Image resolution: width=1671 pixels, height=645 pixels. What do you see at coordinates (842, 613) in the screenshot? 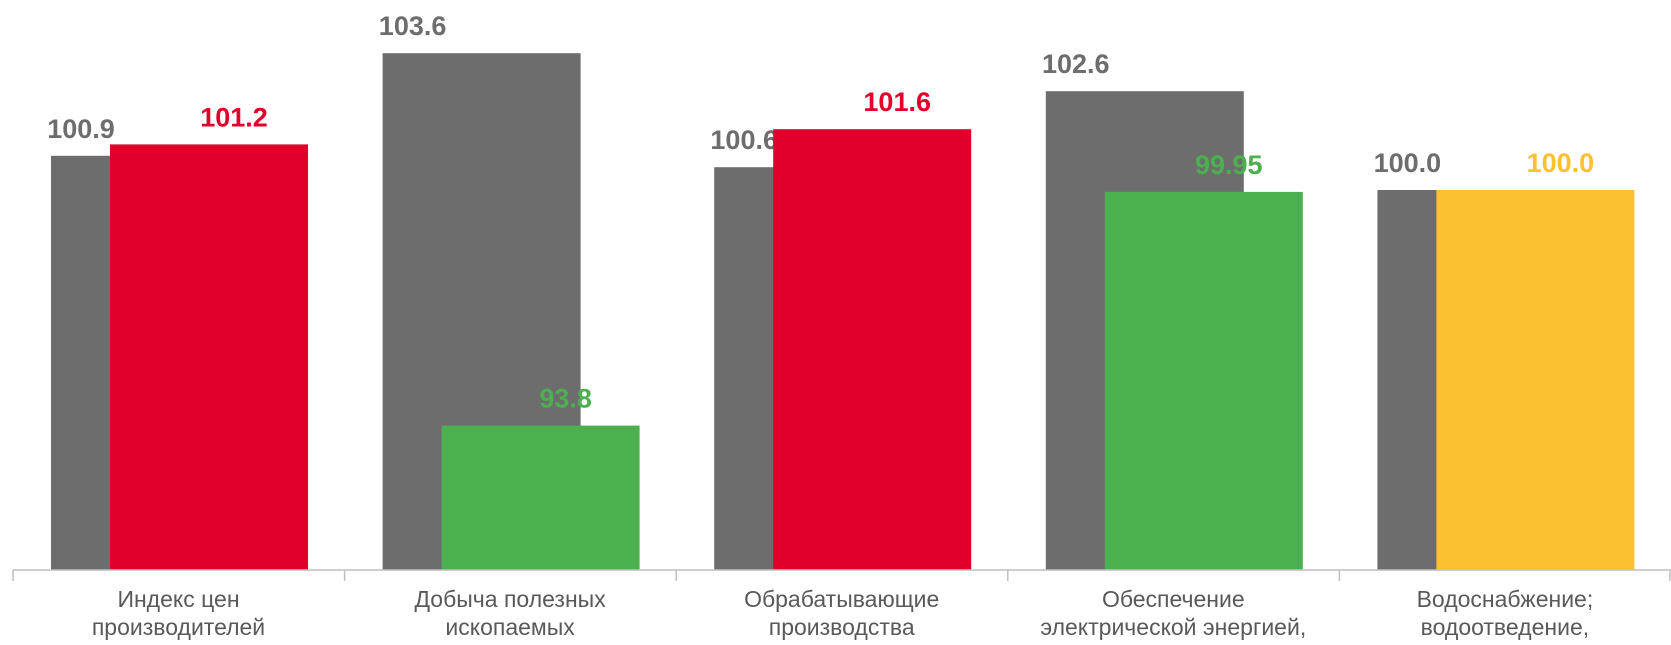
I see `x-tick-label: Обрабатывающие производства` at bounding box center [842, 613].